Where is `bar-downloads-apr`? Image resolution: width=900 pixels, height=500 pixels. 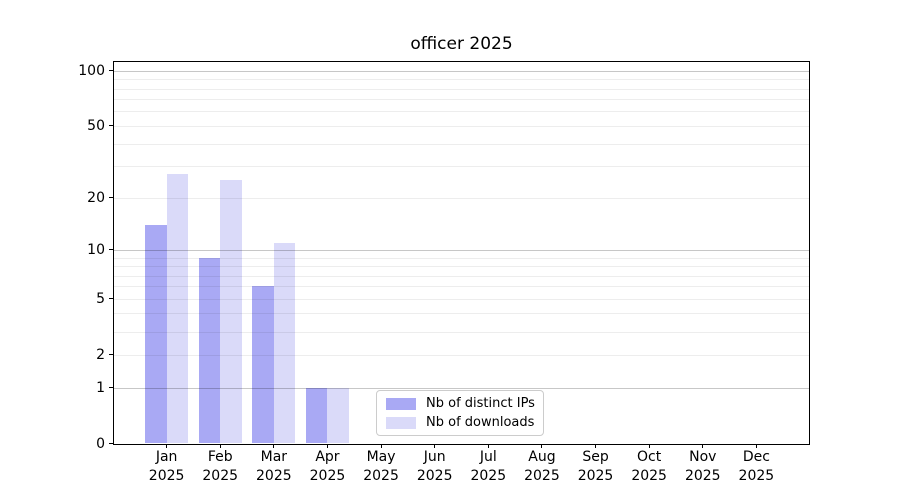
bar-downloads-apr is located at coordinates (338, 415).